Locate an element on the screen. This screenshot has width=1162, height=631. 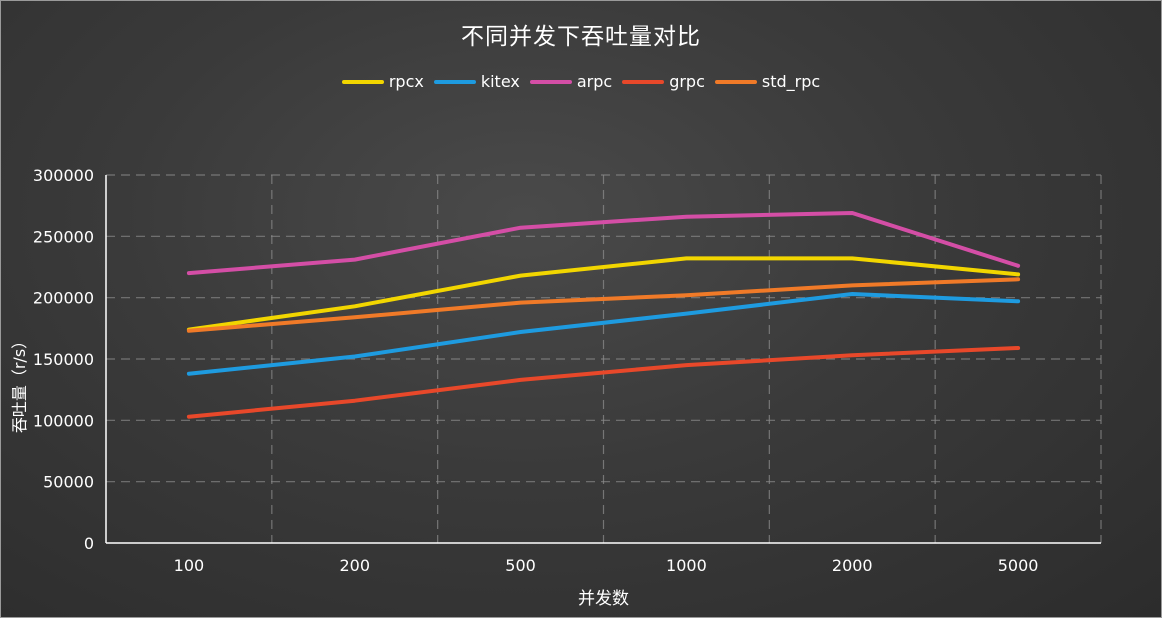
x-tick-label: 100 is located at coordinates (189, 565).